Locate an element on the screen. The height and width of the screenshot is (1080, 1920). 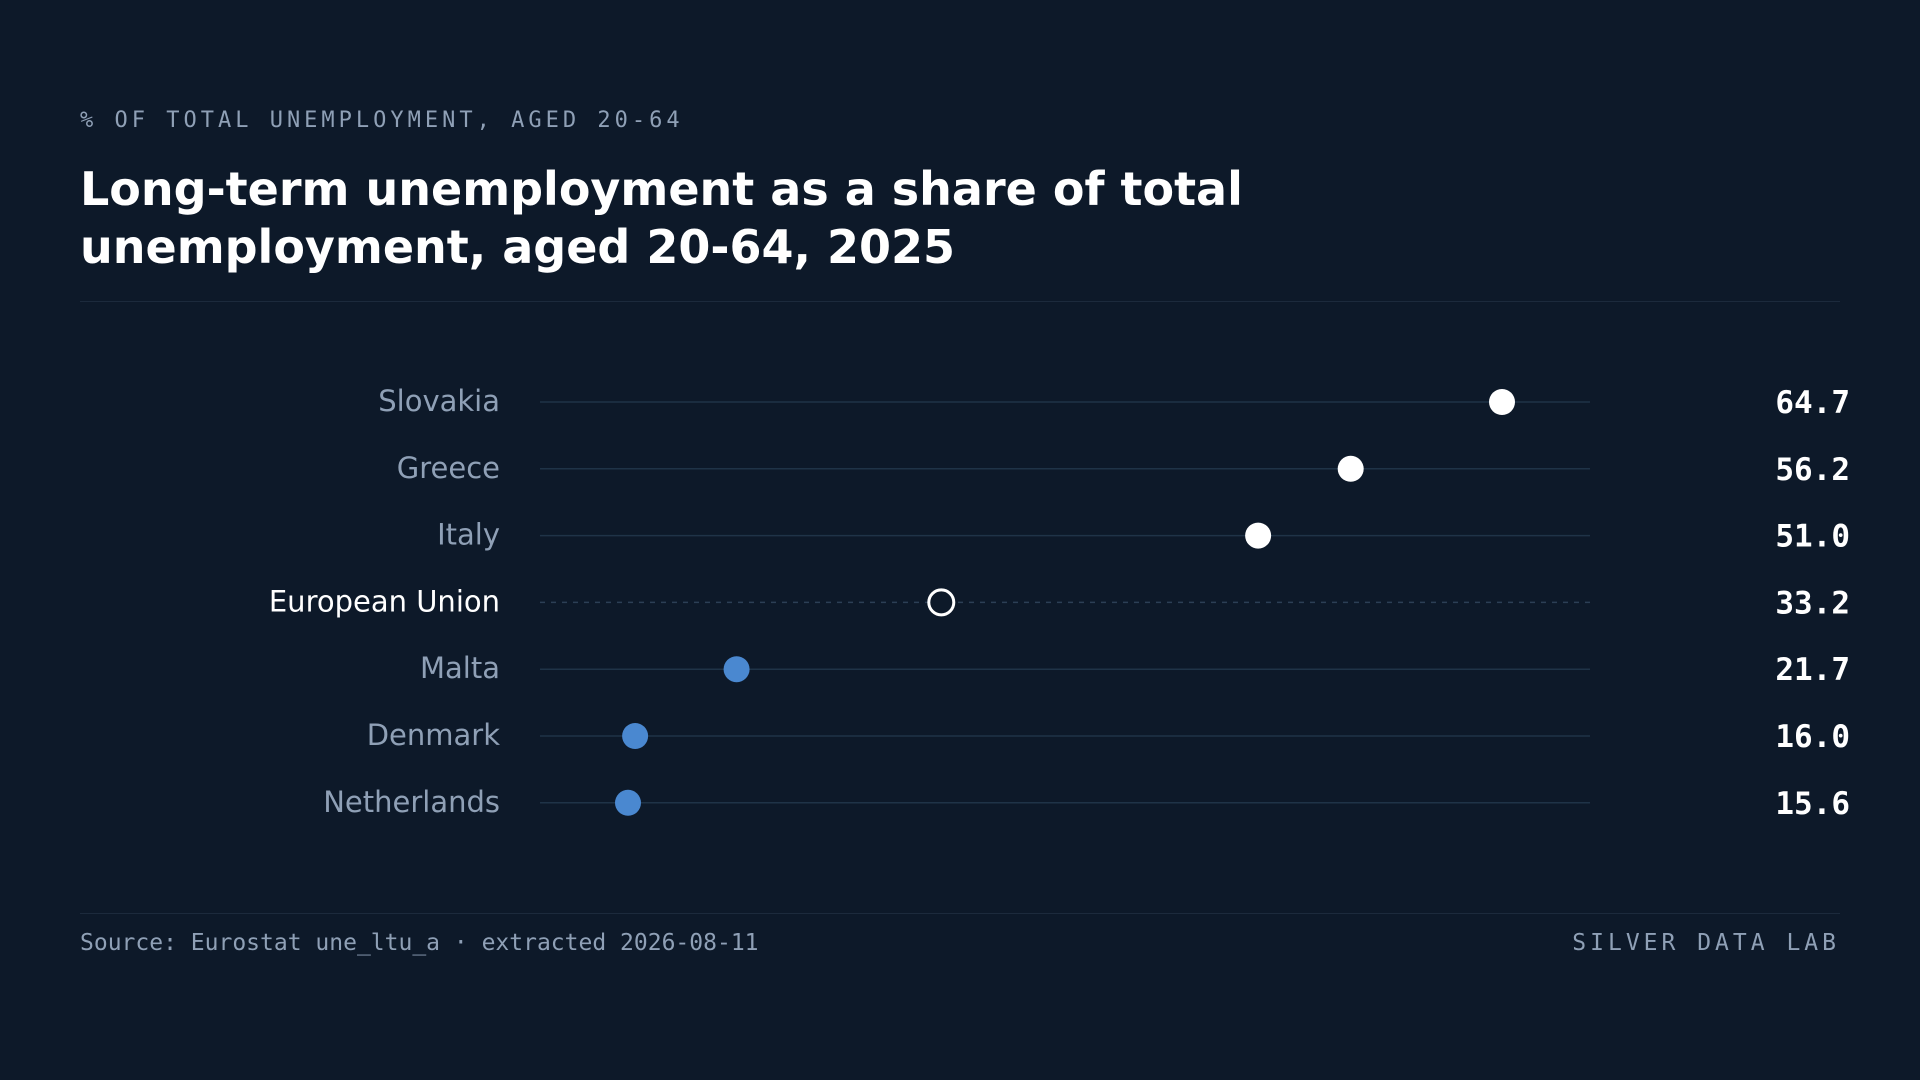
country-label: Greece is located at coordinates (448, 468).